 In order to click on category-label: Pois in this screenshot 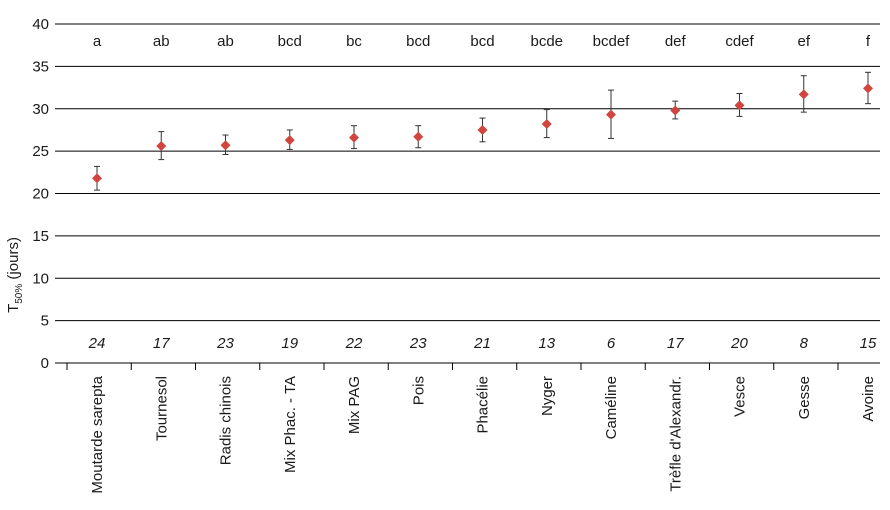, I will do `click(418, 390)`.